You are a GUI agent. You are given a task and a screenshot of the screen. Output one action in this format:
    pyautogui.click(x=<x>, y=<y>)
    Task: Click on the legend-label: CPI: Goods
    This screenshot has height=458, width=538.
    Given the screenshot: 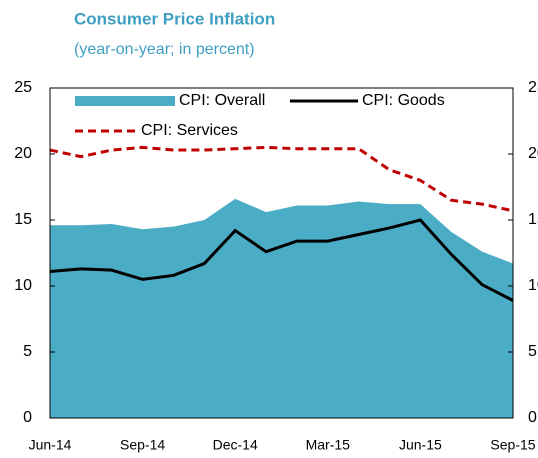 What is the action you would take?
    pyautogui.click(x=403, y=100)
    